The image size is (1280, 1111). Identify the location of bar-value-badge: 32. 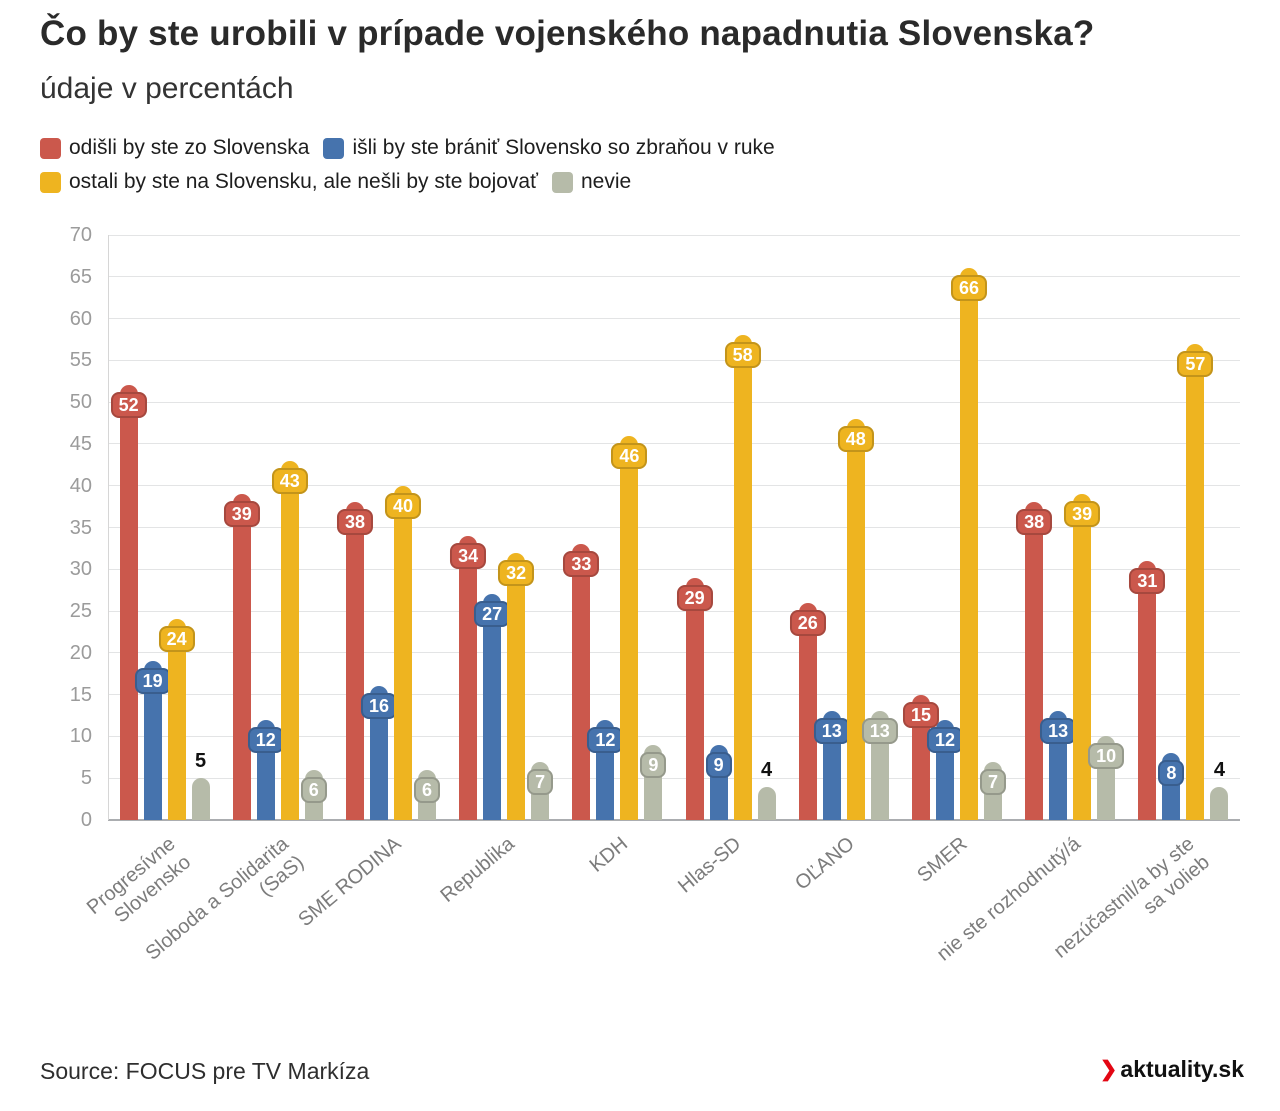
(516, 572).